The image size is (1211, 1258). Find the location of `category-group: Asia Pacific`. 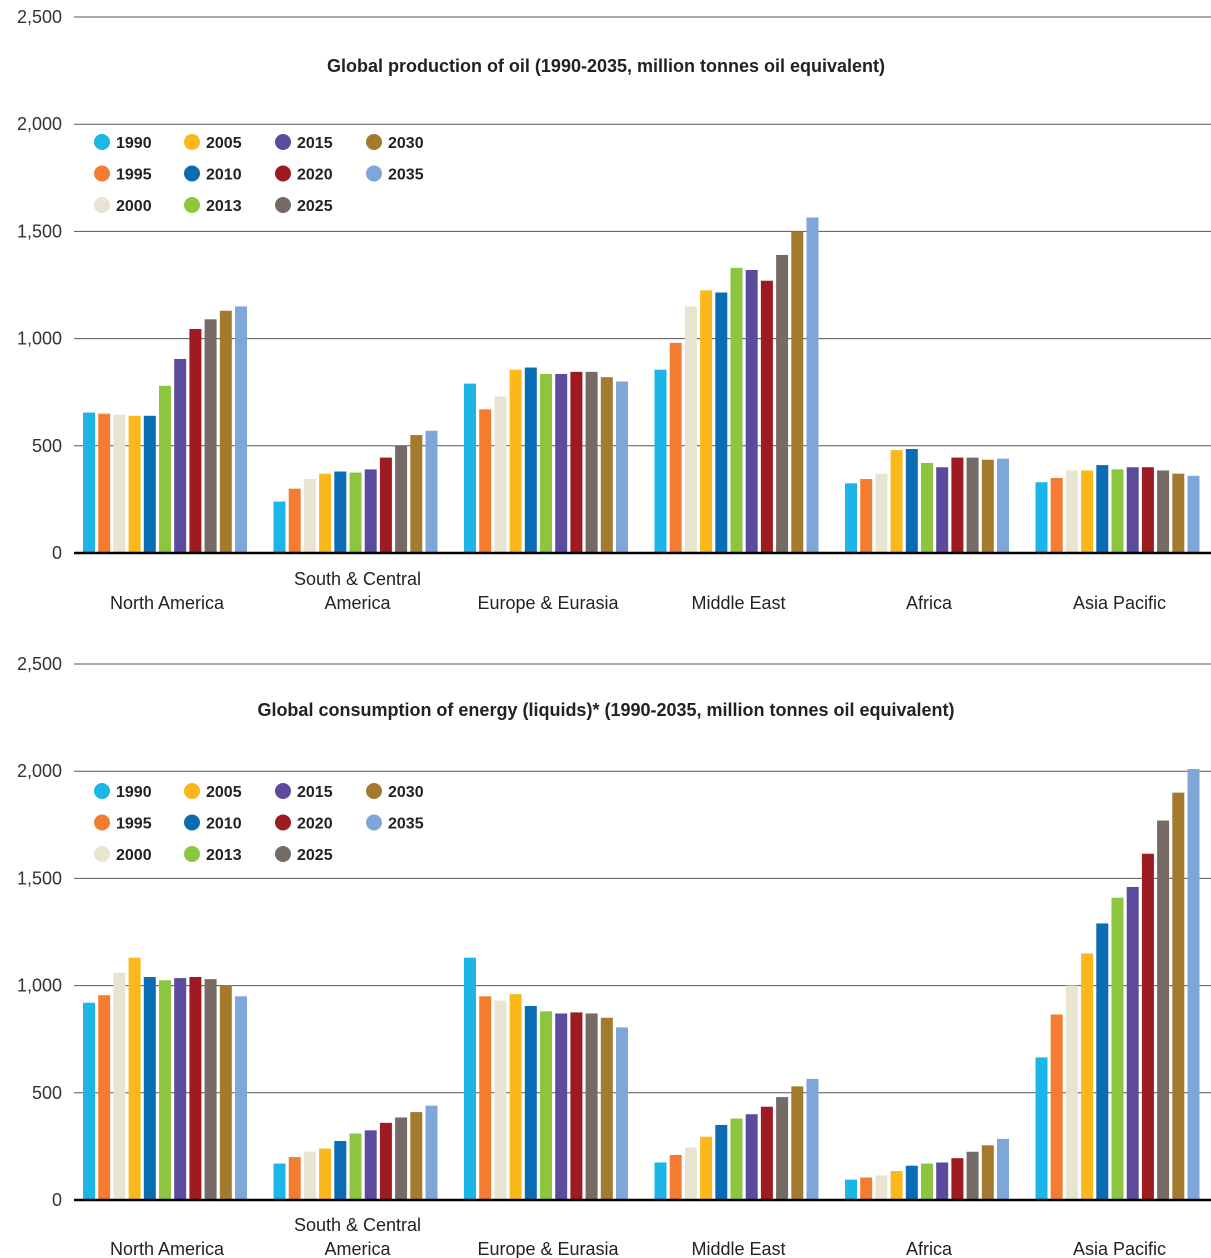

category-group: Asia Pacific is located at coordinates (1117, 1013).